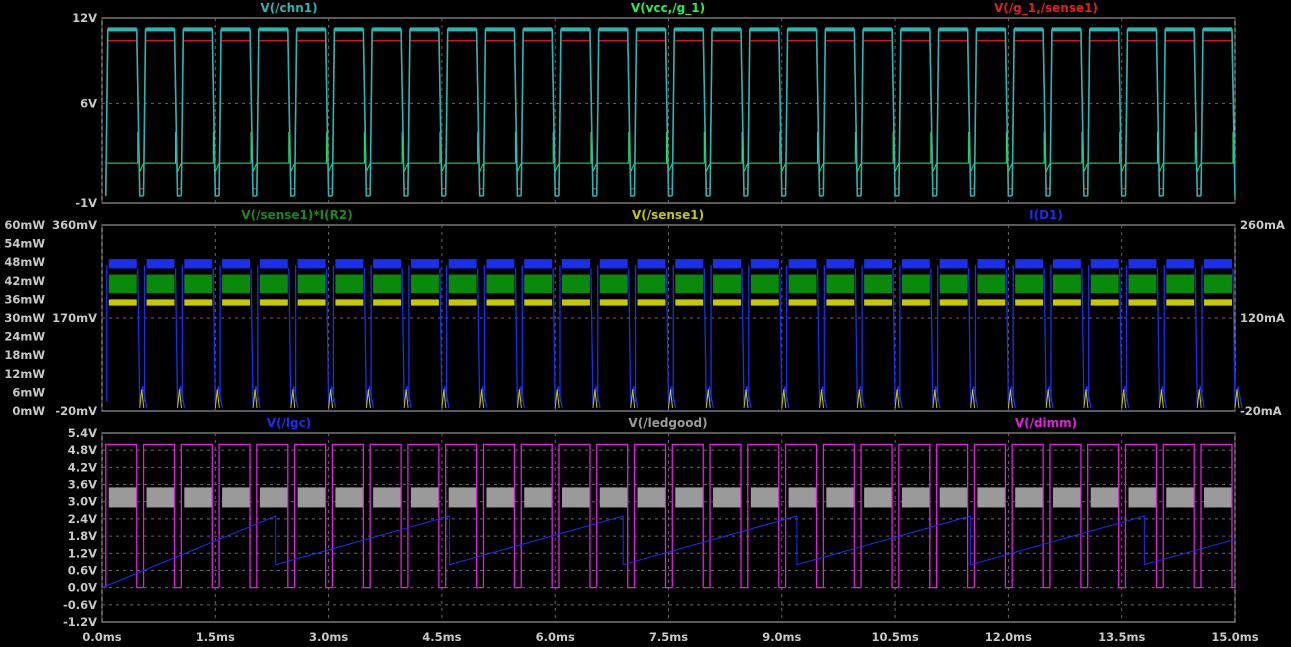 The height and width of the screenshot is (647, 1291). What do you see at coordinates (289, 423) in the screenshot?
I see `trace-label: V(/lgc)` at bounding box center [289, 423].